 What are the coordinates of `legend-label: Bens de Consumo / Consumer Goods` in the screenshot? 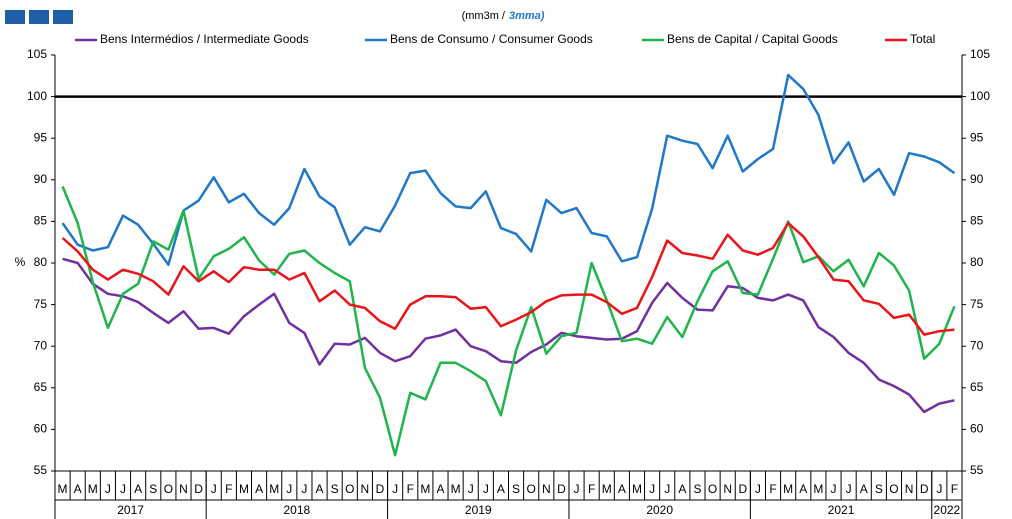 It's located at (491, 39).